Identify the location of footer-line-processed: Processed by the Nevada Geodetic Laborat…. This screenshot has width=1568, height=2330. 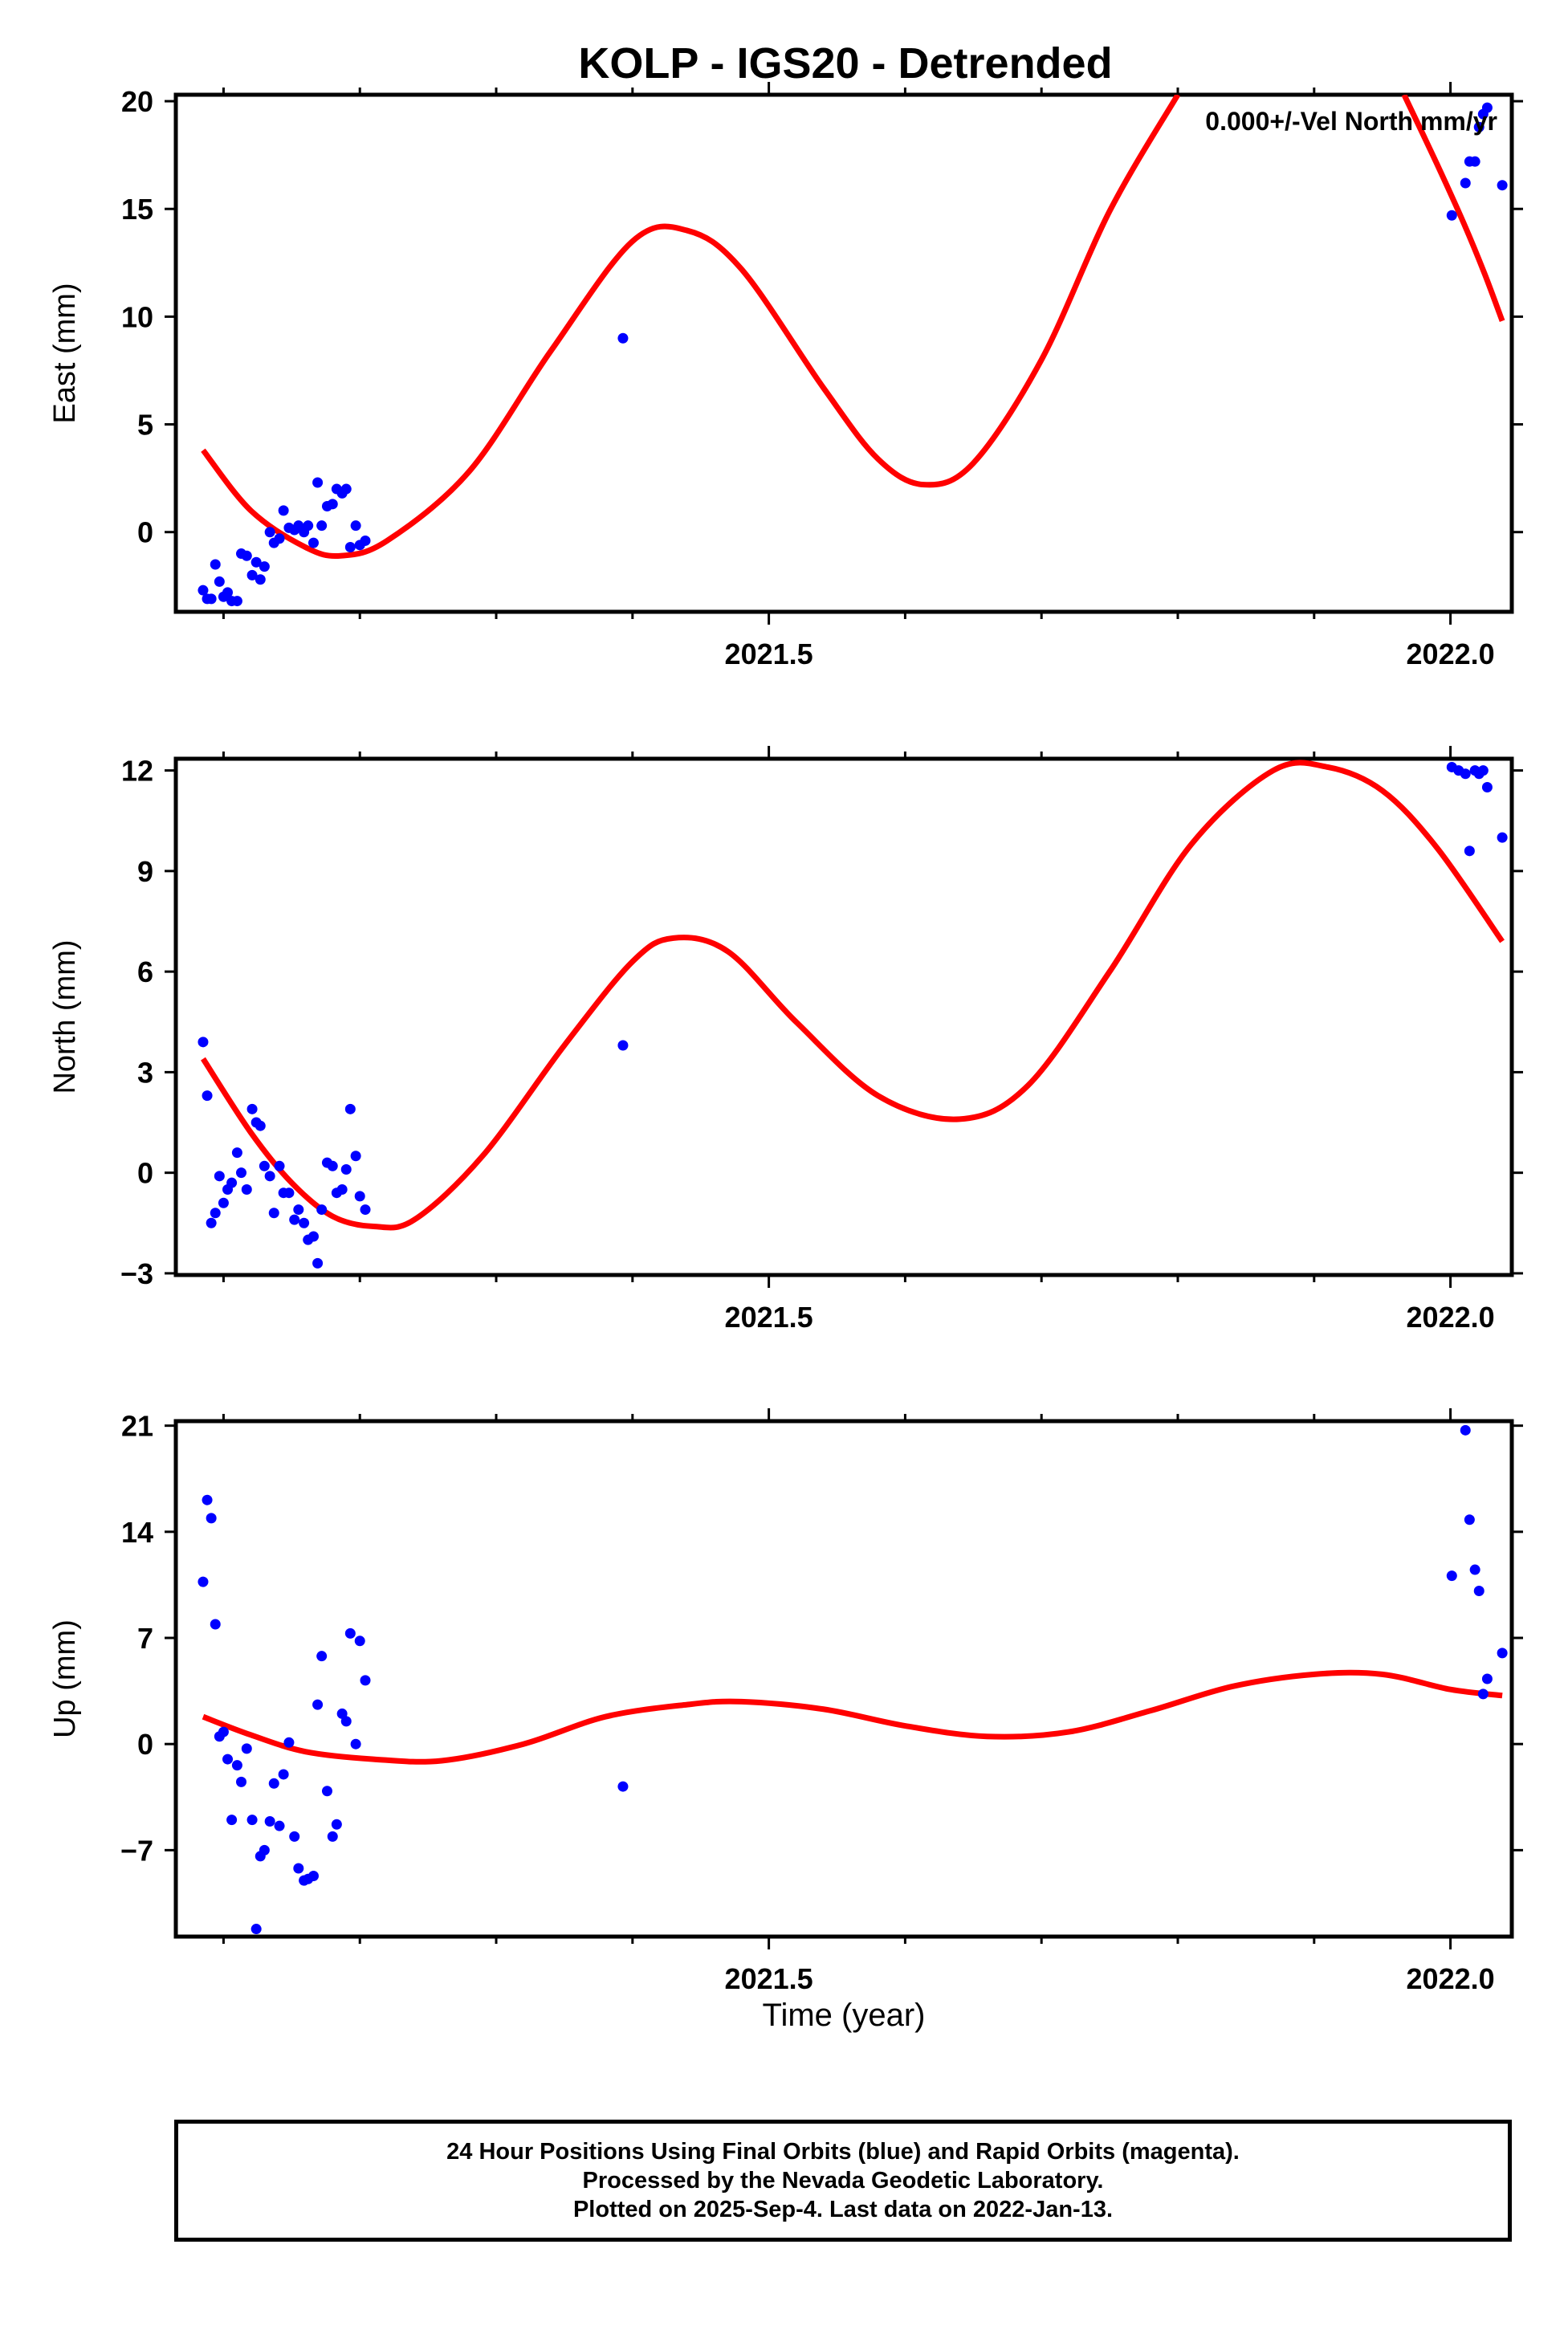
(843, 2181).